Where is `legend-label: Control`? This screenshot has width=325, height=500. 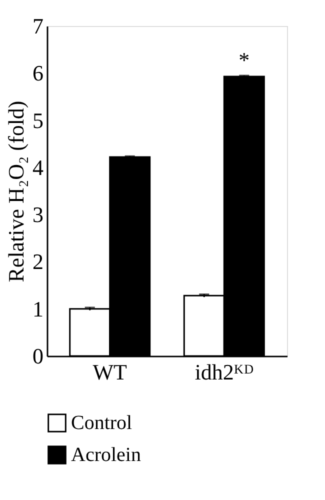
legend-label: Control is located at coordinates (102, 423).